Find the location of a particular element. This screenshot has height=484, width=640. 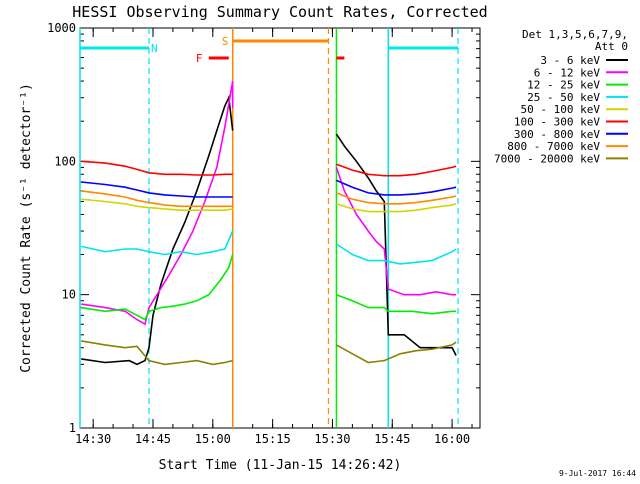

legend-label: 800 - 7000 keV is located at coordinates (553, 146).